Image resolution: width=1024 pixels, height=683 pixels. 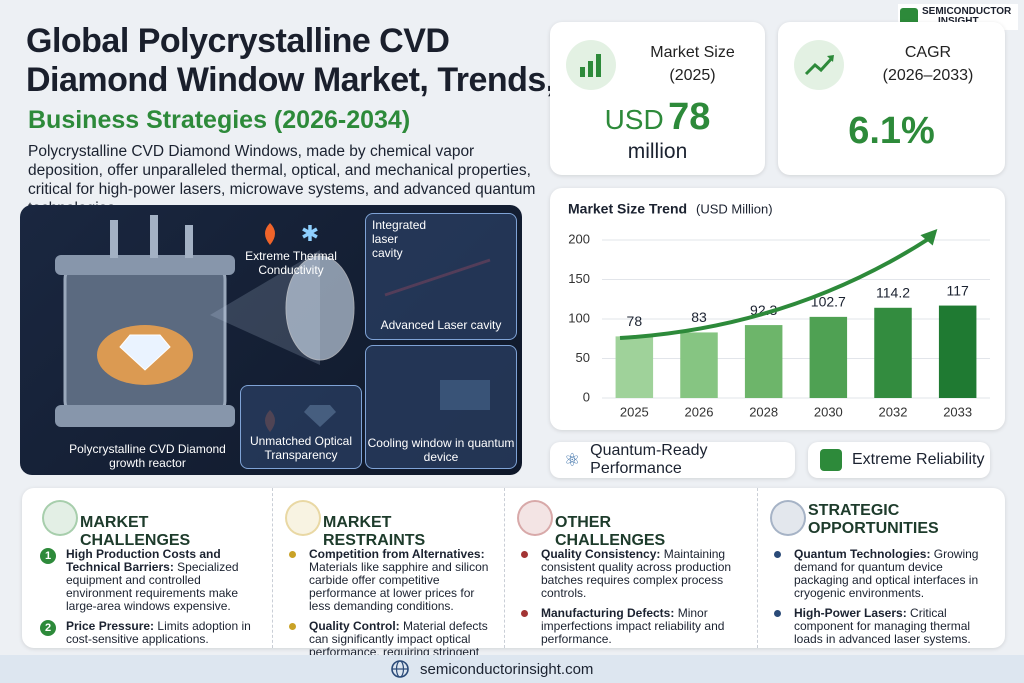 What do you see at coordinates (634, 119) in the screenshot?
I see `currency: USD` at bounding box center [634, 119].